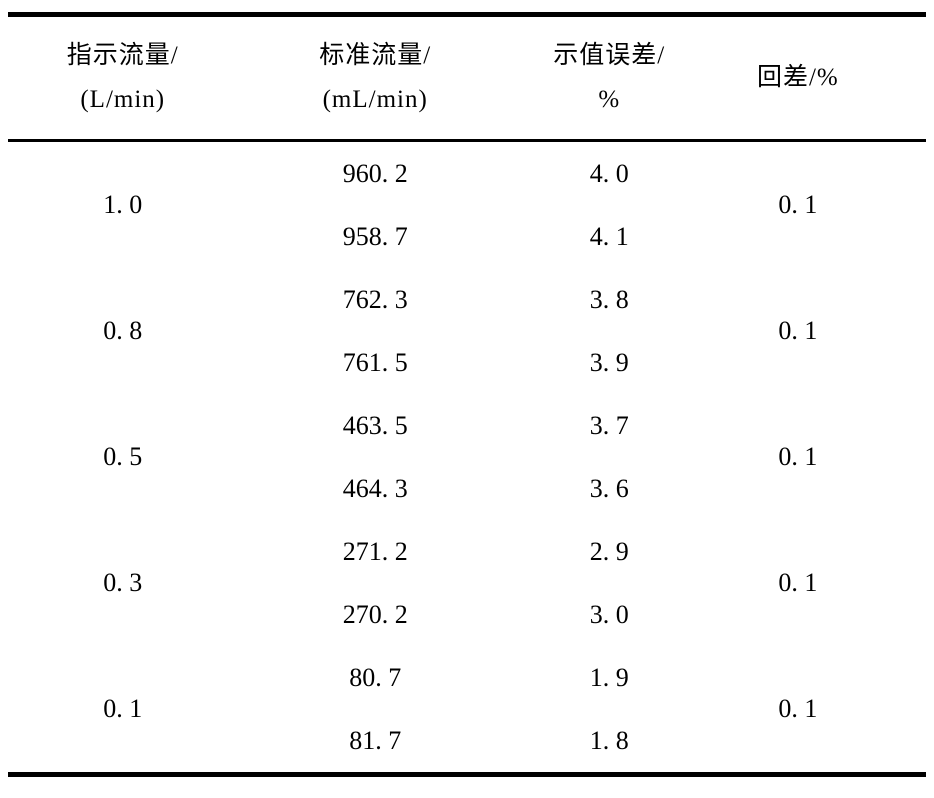  Describe the element at coordinates (609, 236) in the screenshot. I see `error-cell: 4. 1` at that location.